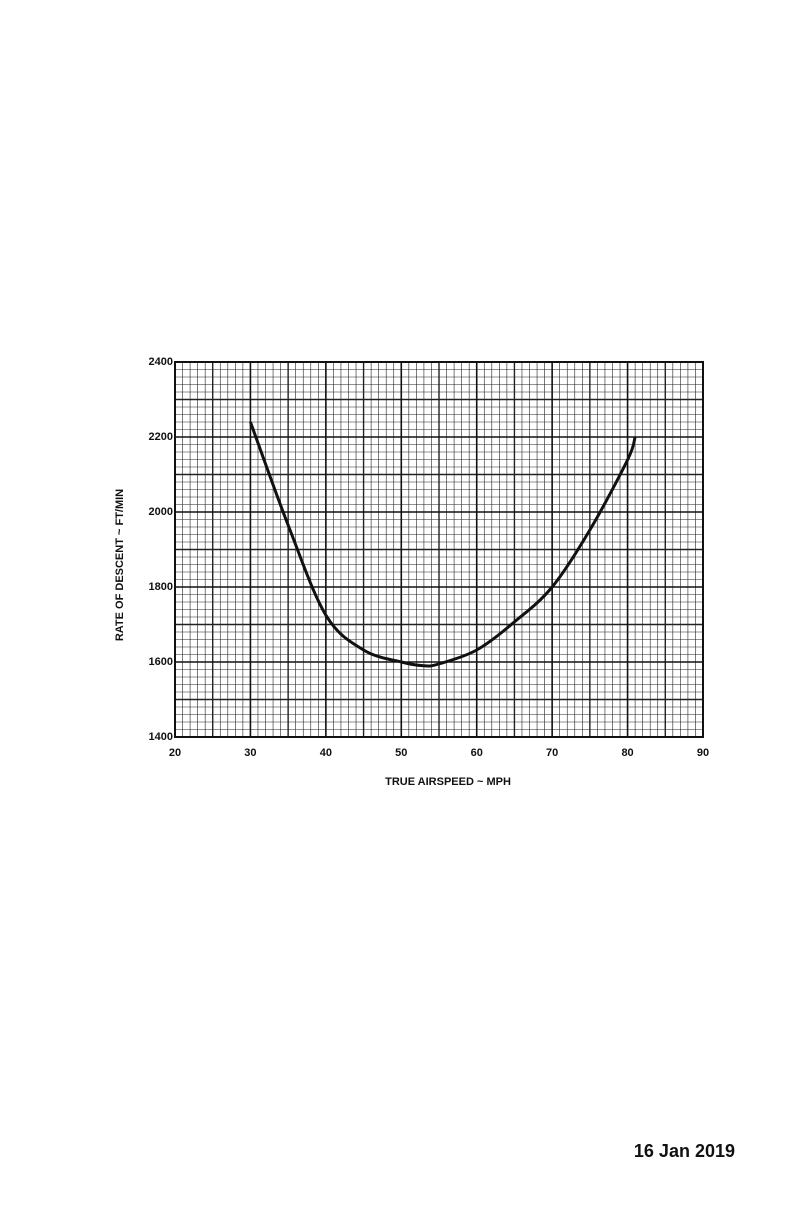  Describe the element at coordinates (161, 512) in the screenshot. I see `y-tick-label: 2000` at that location.